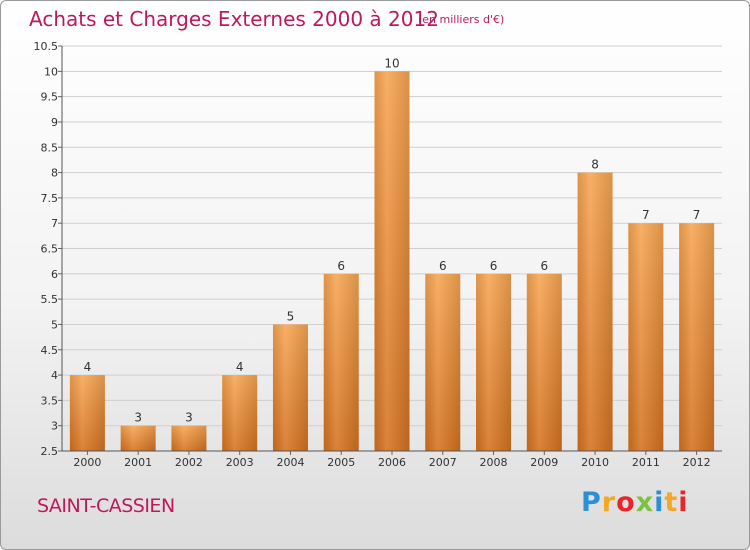 The height and width of the screenshot is (550, 750). What do you see at coordinates (443, 462) in the screenshot?
I see `x-tick-label: 2007` at bounding box center [443, 462].